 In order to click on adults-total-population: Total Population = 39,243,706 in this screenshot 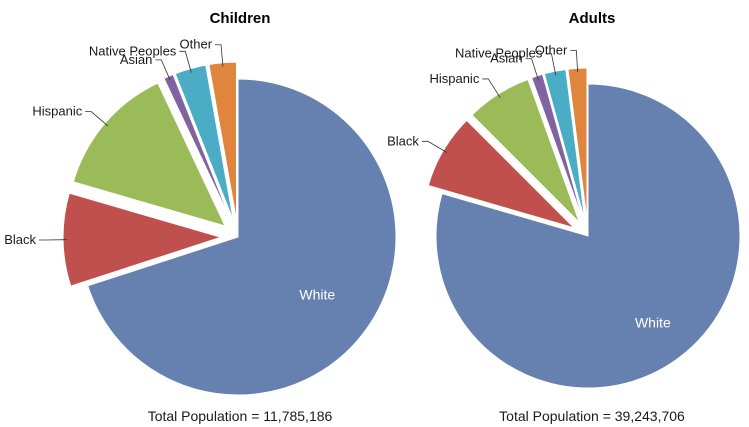, I will do `click(592, 416)`.